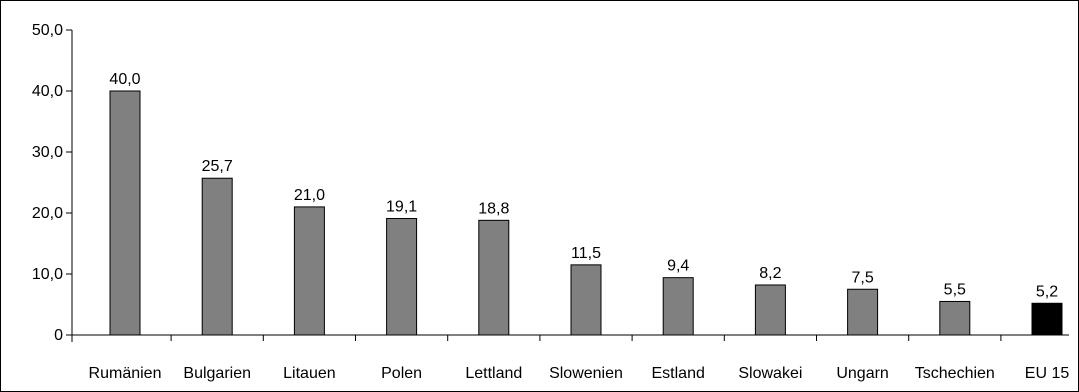 The image size is (1079, 392). I want to click on category-label: Slowenien, so click(586, 373).